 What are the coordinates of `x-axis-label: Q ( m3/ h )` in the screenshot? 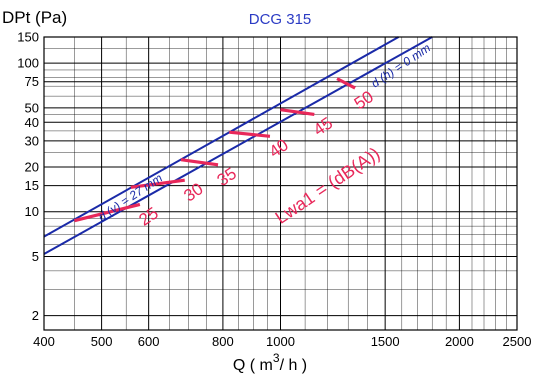 It's located at (270, 362).